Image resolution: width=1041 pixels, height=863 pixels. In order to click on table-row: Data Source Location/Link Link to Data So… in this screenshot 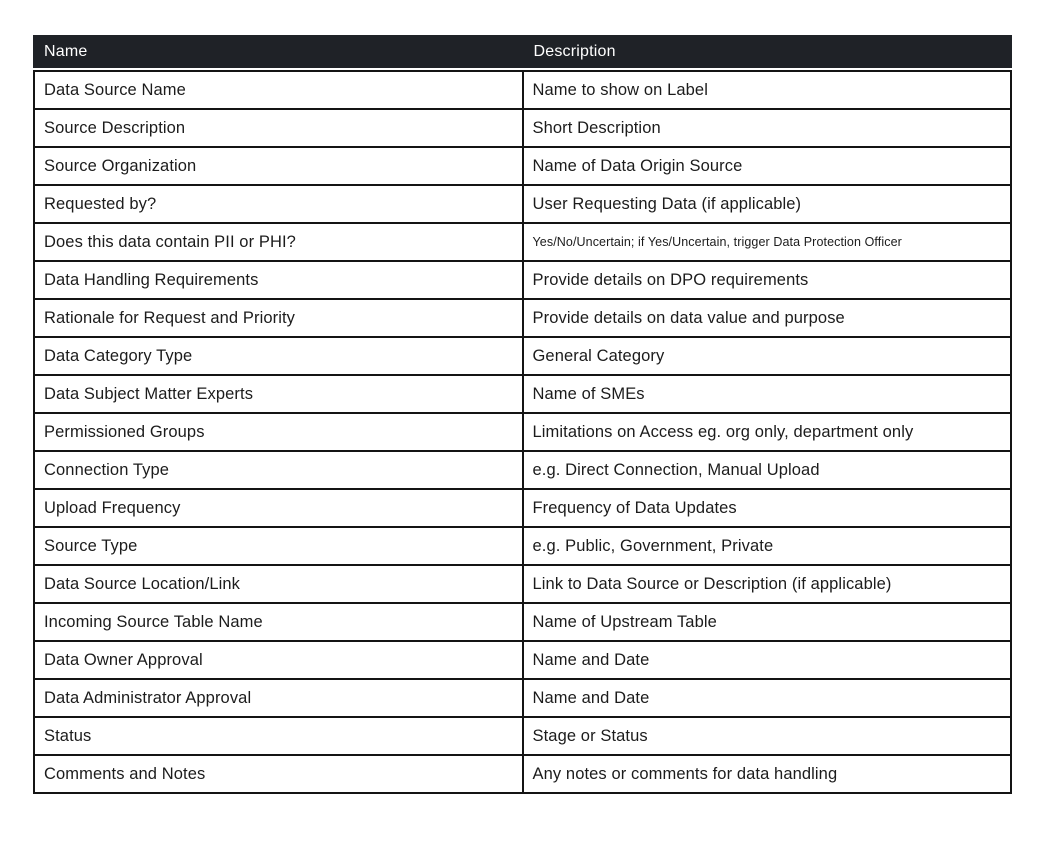, I will do `click(522, 584)`.